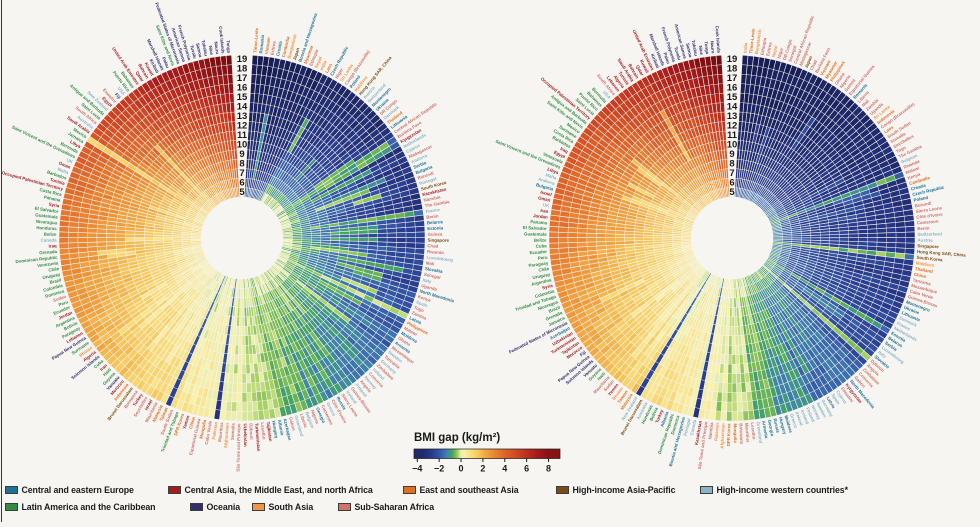 This screenshot has height=527, width=980. Describe the element at coordinates (54, 269) in the screenshot. I see `country-label: Chile` at that location.